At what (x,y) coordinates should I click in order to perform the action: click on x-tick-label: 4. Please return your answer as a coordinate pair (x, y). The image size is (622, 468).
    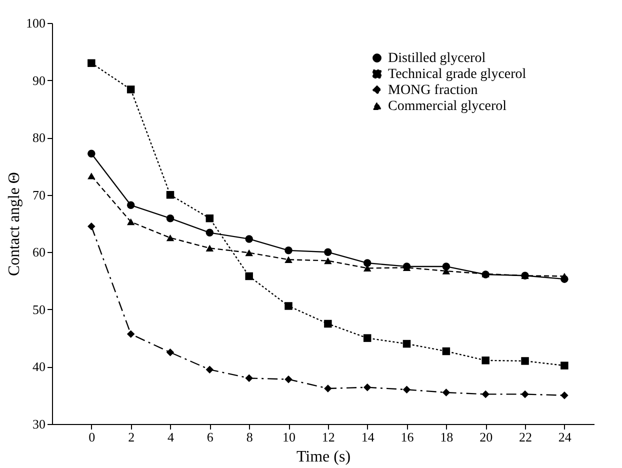
    Looking at the image, I should click on (171, 437).